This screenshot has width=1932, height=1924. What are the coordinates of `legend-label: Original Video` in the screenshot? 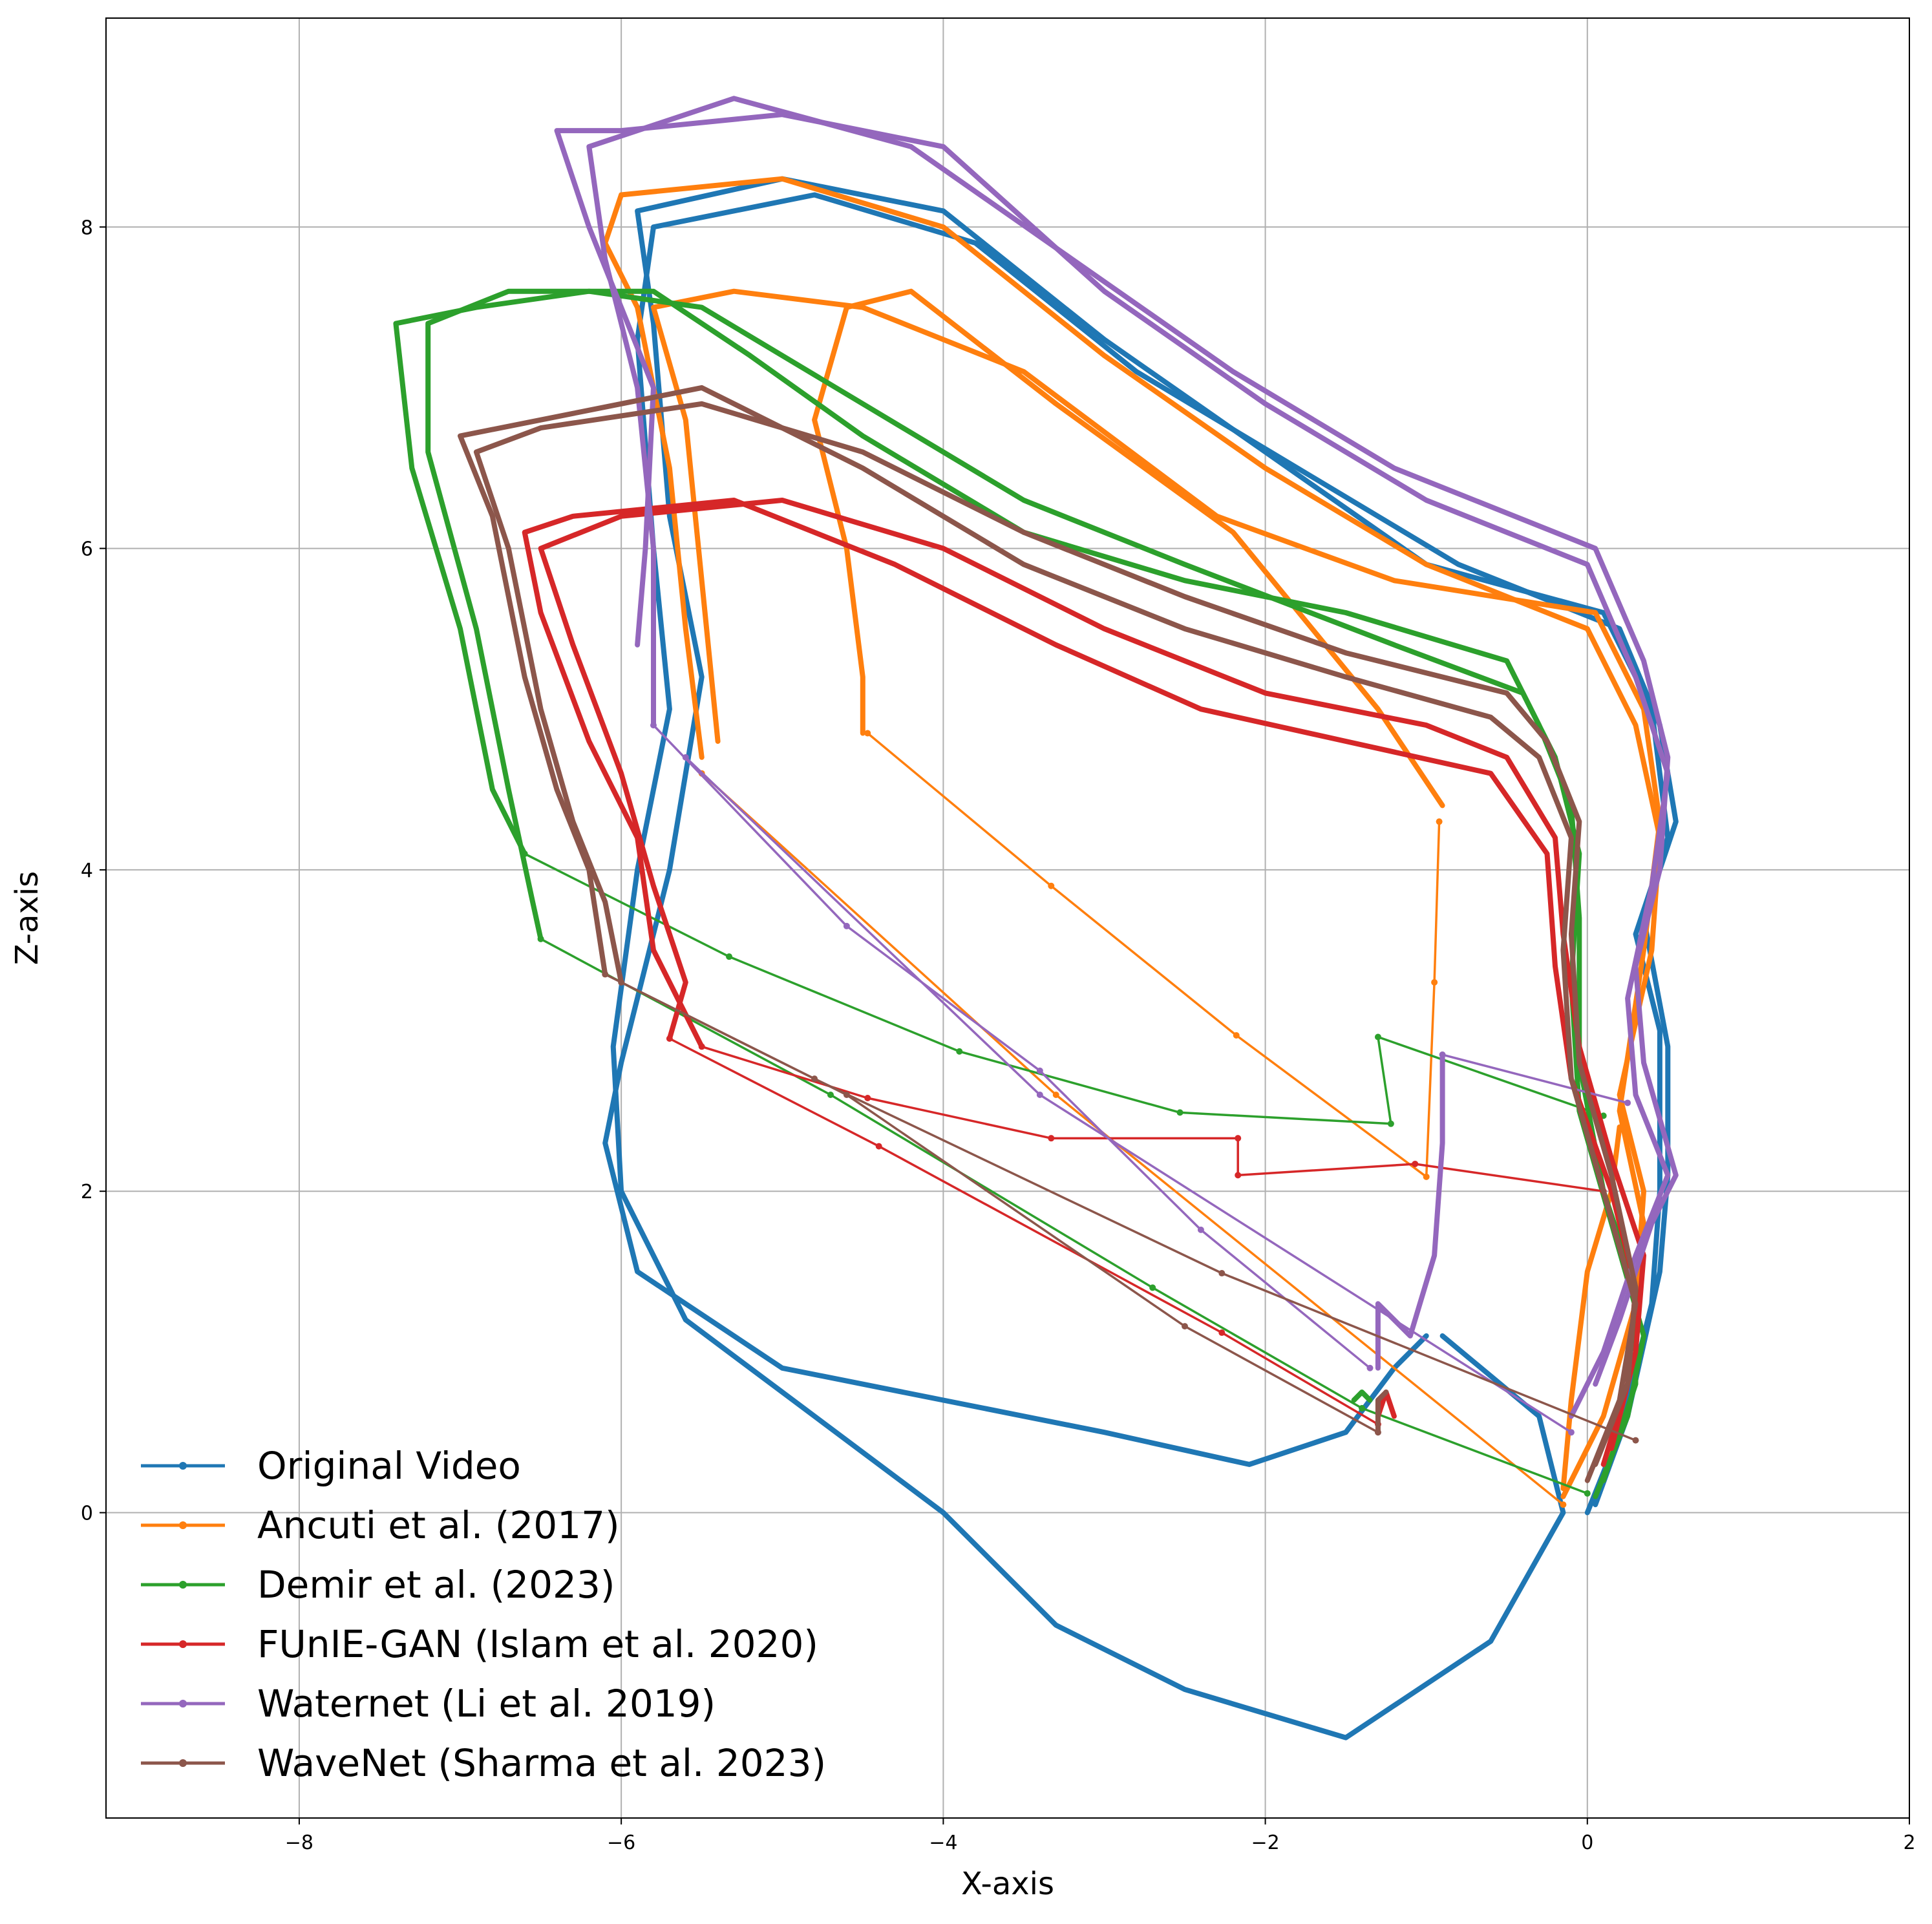 It's located at (389, 1466).